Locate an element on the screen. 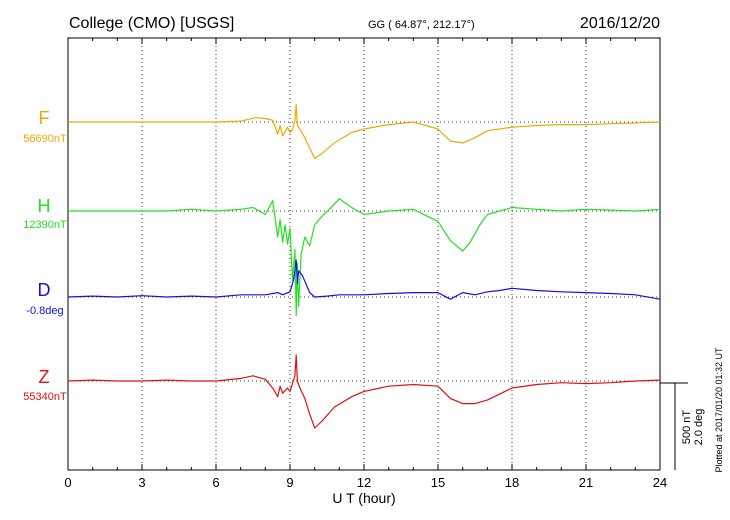  date-label: 2016/12/20 is located at coordinates (620, 23).